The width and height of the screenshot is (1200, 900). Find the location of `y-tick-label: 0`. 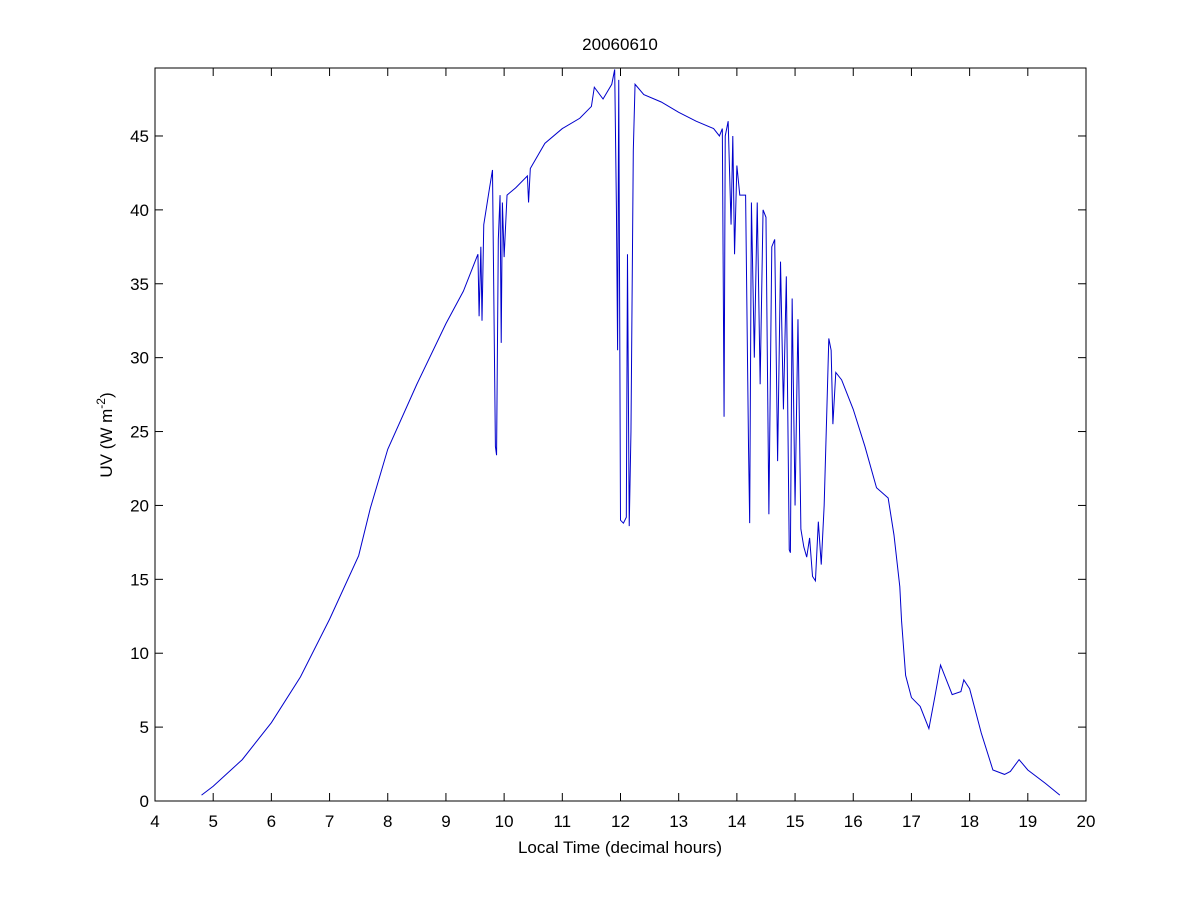

y-tick-label: 0 is located at coordinates (144, 801).